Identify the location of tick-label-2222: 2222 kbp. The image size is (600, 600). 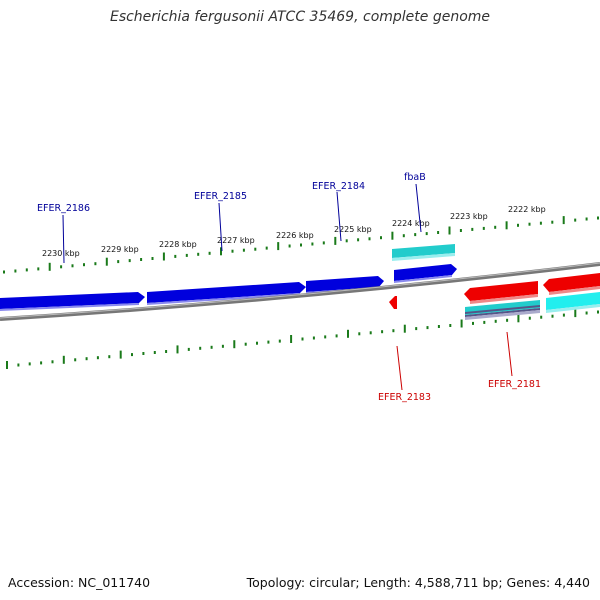
(527, 209).